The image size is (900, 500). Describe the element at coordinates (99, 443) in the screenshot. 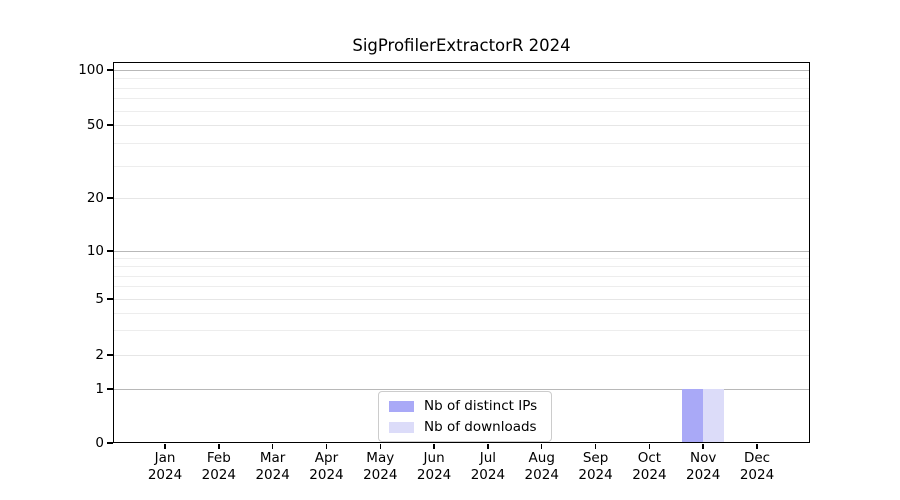

I see `y-tick-label: 0` at that location.